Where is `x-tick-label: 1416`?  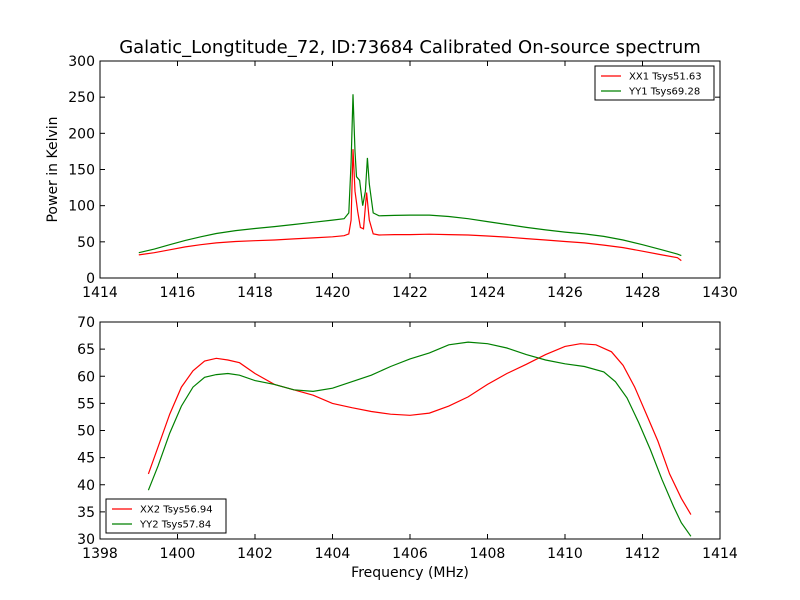 x-tick-label: 1416 is located at coordinates (178, 293).